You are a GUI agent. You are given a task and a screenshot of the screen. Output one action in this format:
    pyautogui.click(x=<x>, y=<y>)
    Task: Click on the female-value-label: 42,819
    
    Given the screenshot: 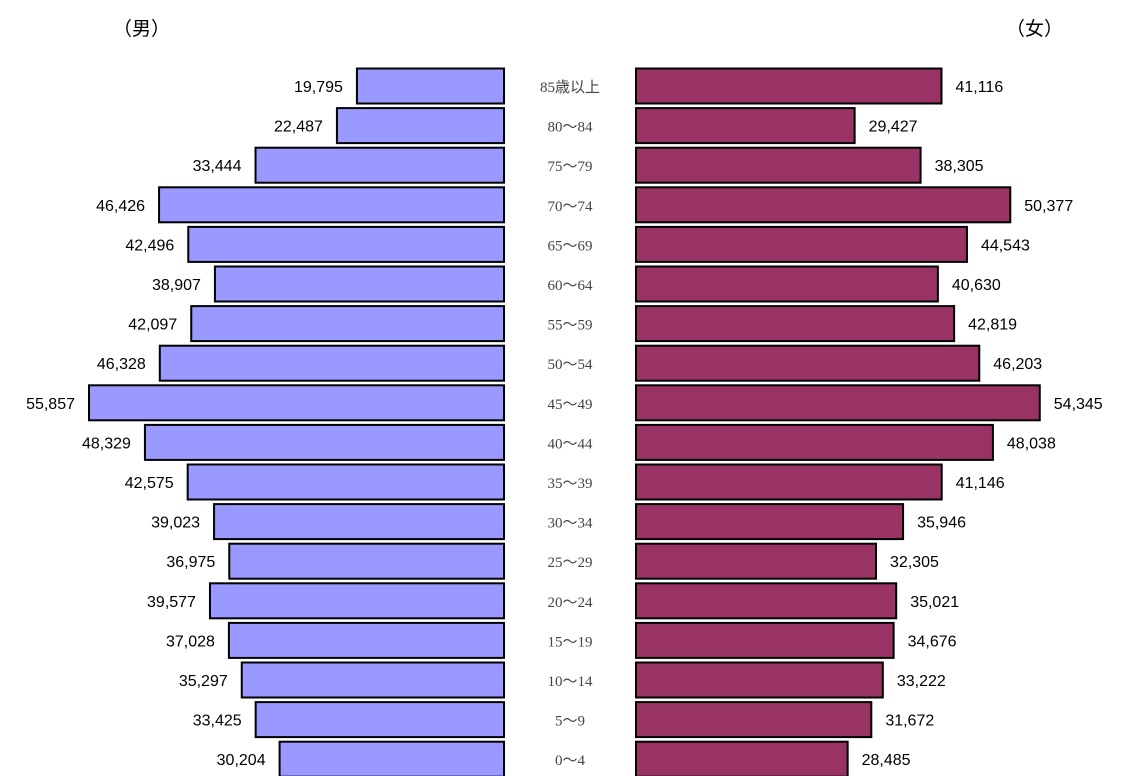 What is the action you would take?
    pyautogui.click(x=992, y=325)
    